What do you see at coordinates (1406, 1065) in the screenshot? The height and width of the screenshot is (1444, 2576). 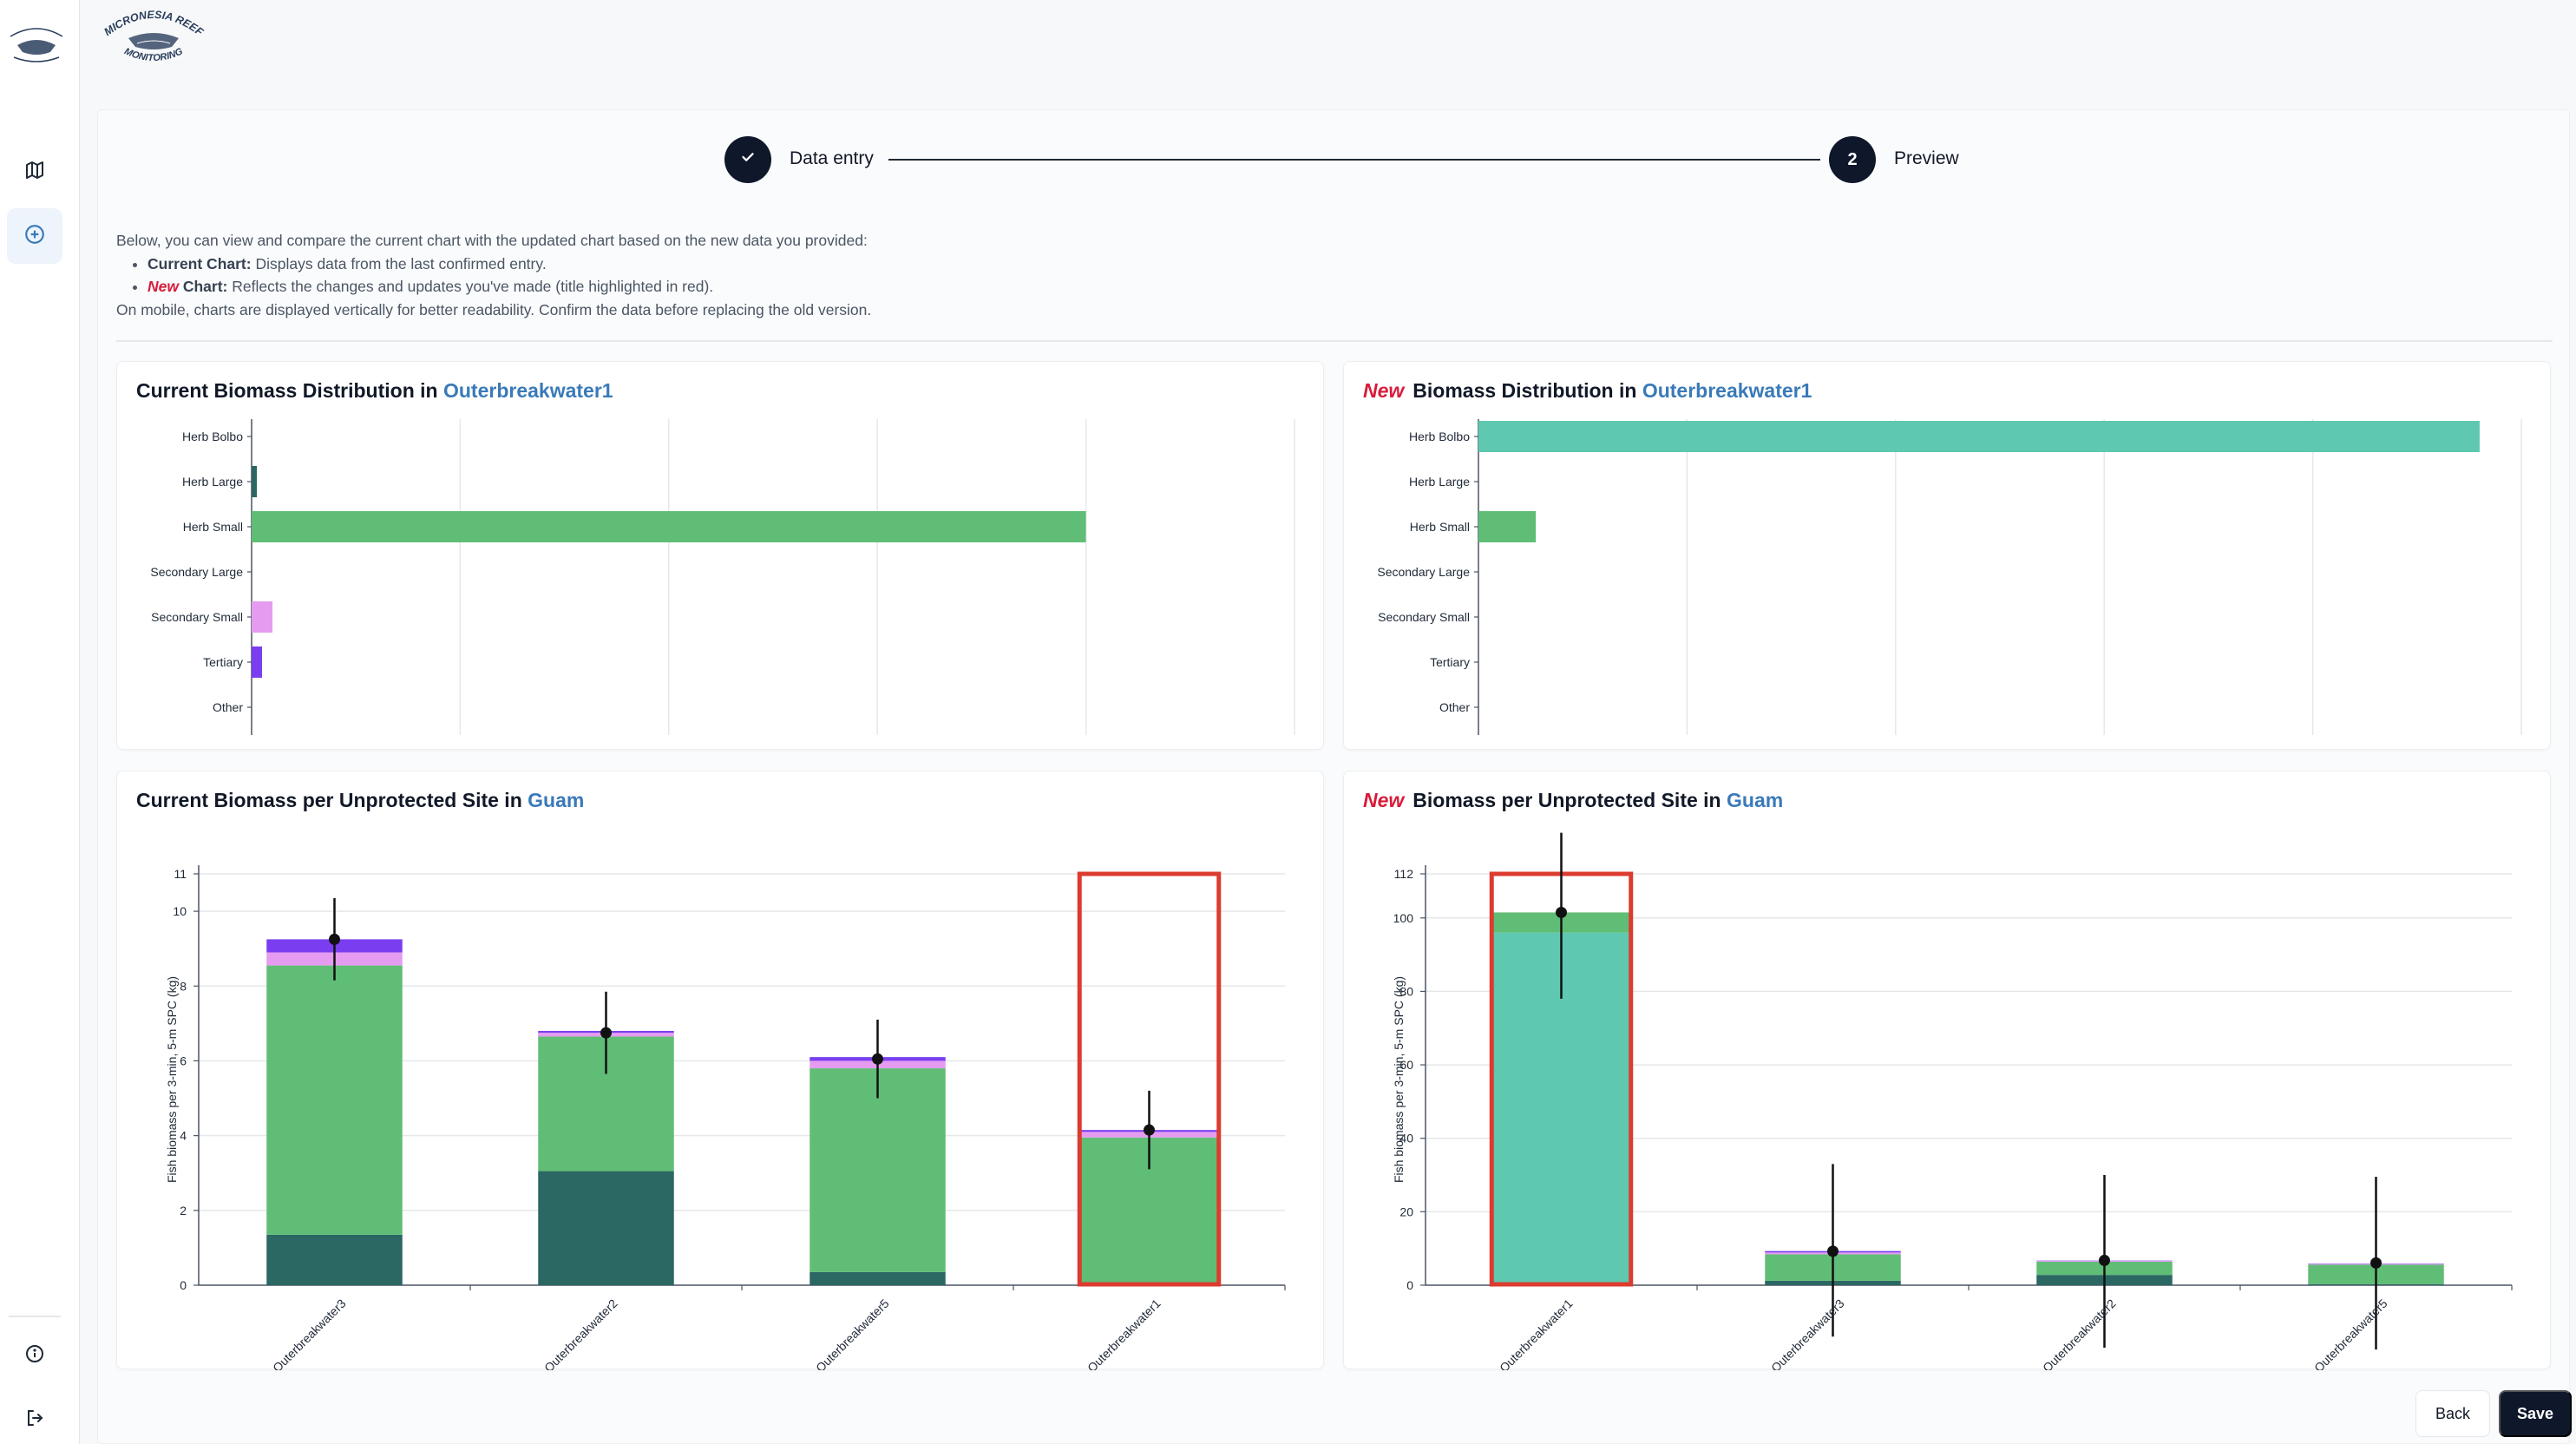 I see `tick-label: 60` at bounding box center [1406, 1065].